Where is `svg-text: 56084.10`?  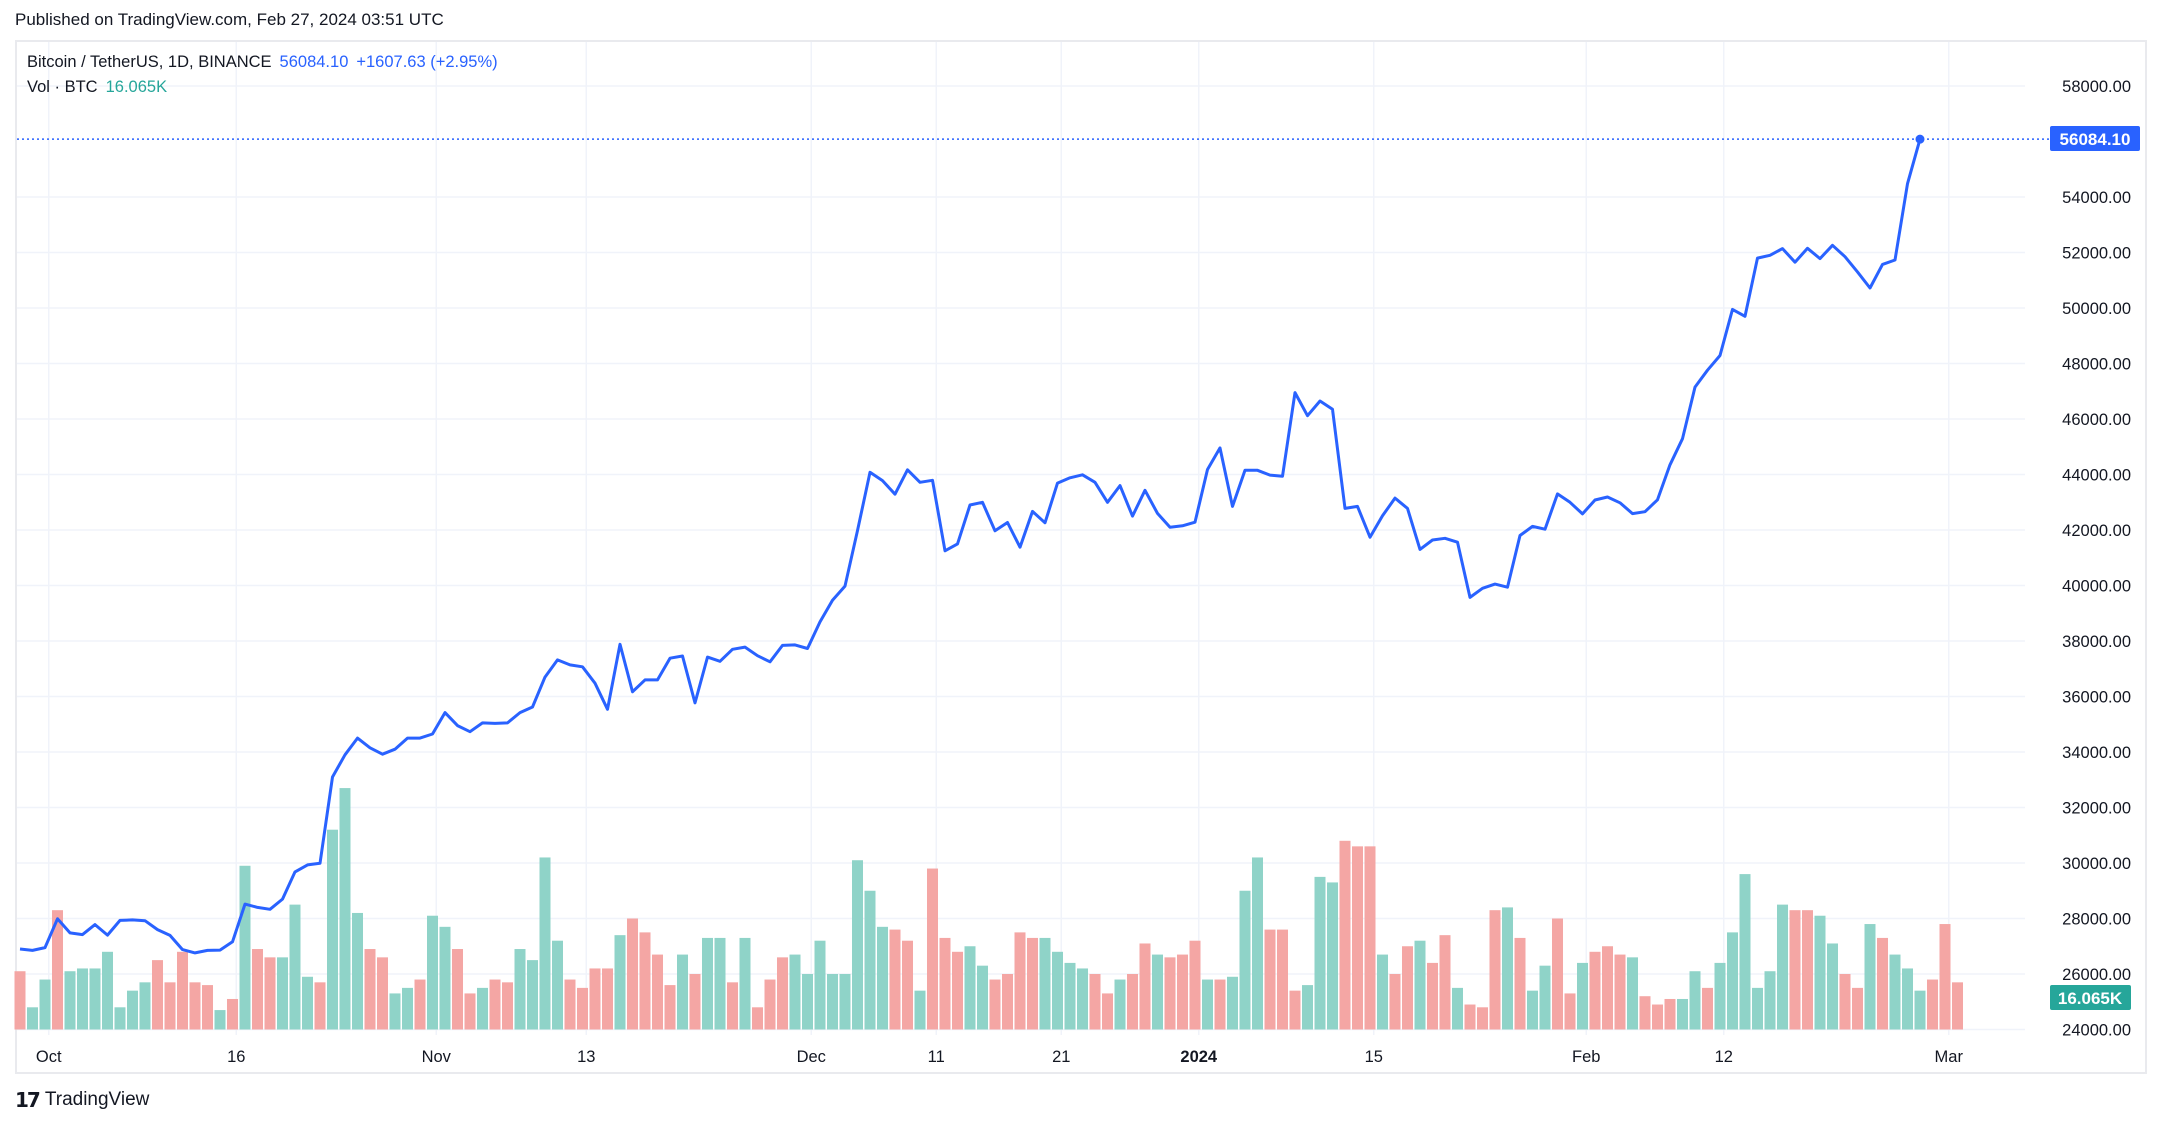 svg-text: 56084.10 is located at coordinates (2095, 139).